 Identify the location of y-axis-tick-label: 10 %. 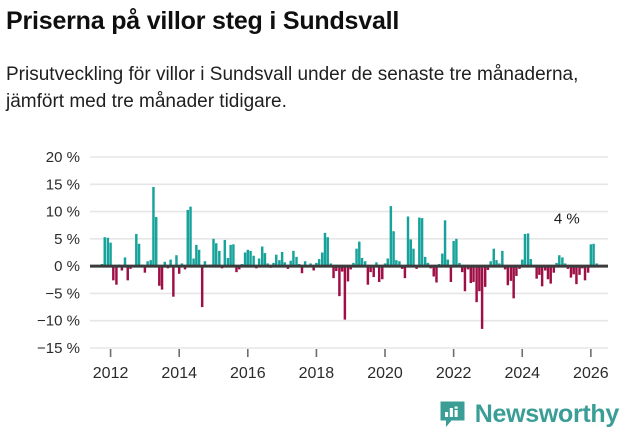
(63, 212).